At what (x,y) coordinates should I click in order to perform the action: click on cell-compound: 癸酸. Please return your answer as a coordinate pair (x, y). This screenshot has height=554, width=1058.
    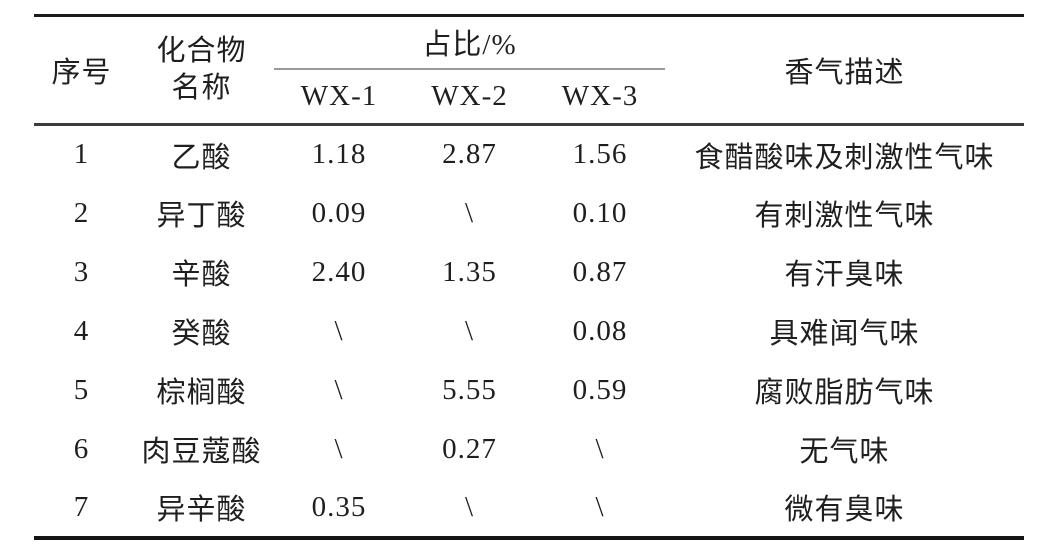
    Looking at the image, I should click on (201, 334).